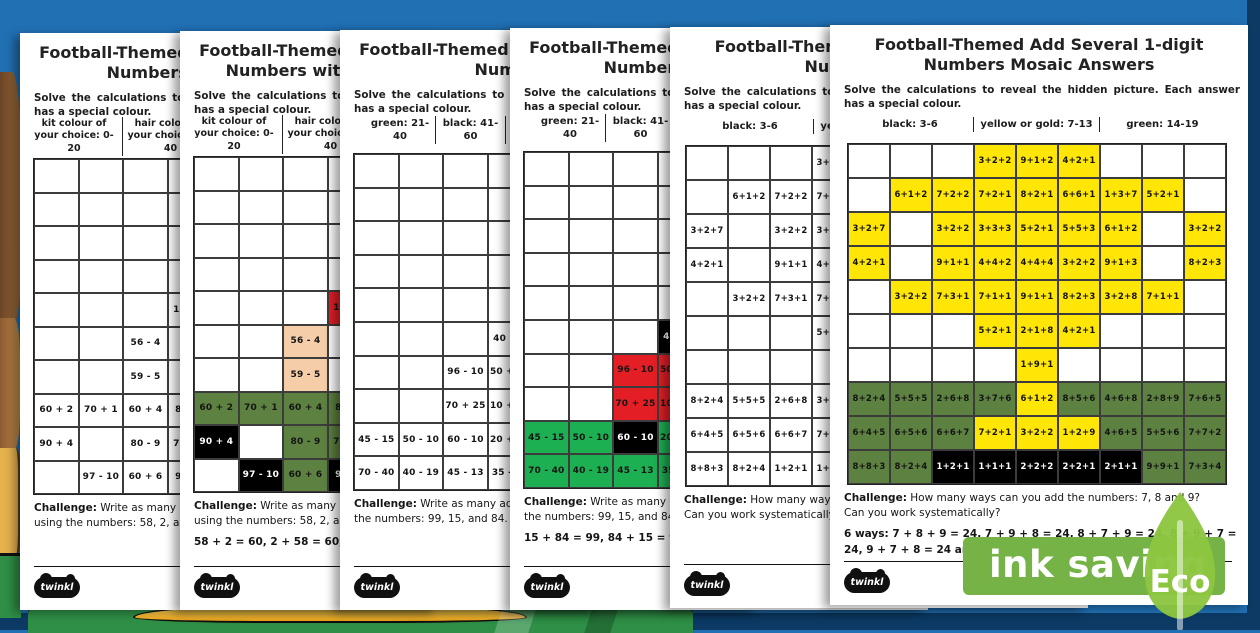  What do you see at coordinates (635, 437) in the screenshot?
I see `grid-cell: 60 - 10` at bounding box center [635, 437].